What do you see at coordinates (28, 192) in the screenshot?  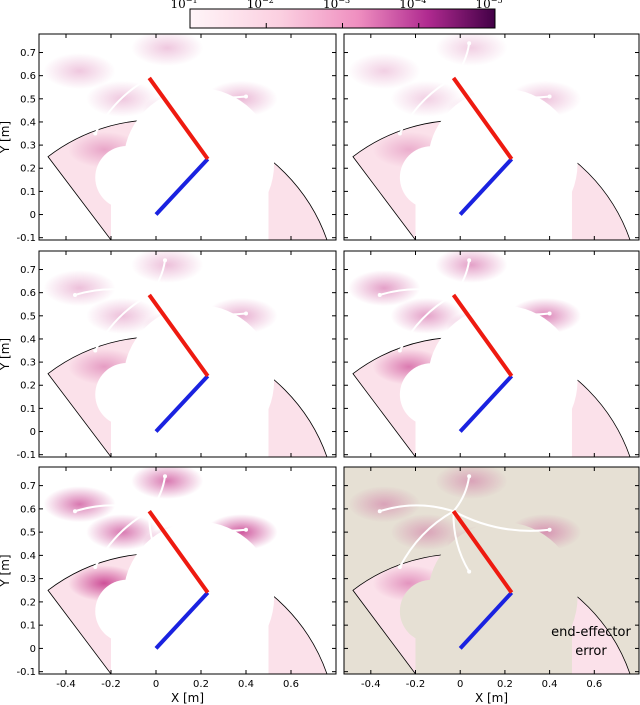 I see `y-tick-label: 0.1` at bounding box center [28, 192].